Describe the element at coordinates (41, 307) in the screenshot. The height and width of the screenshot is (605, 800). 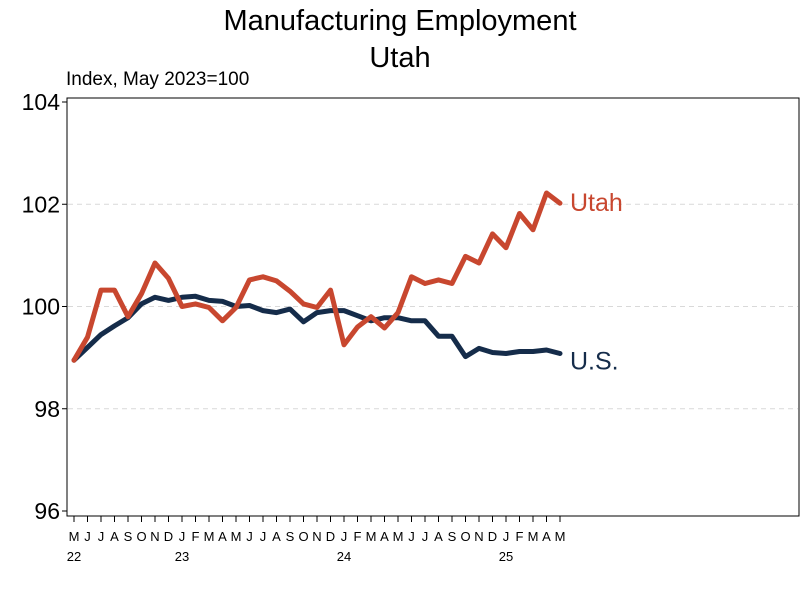
I see `y-tick-label: 100` at that location.